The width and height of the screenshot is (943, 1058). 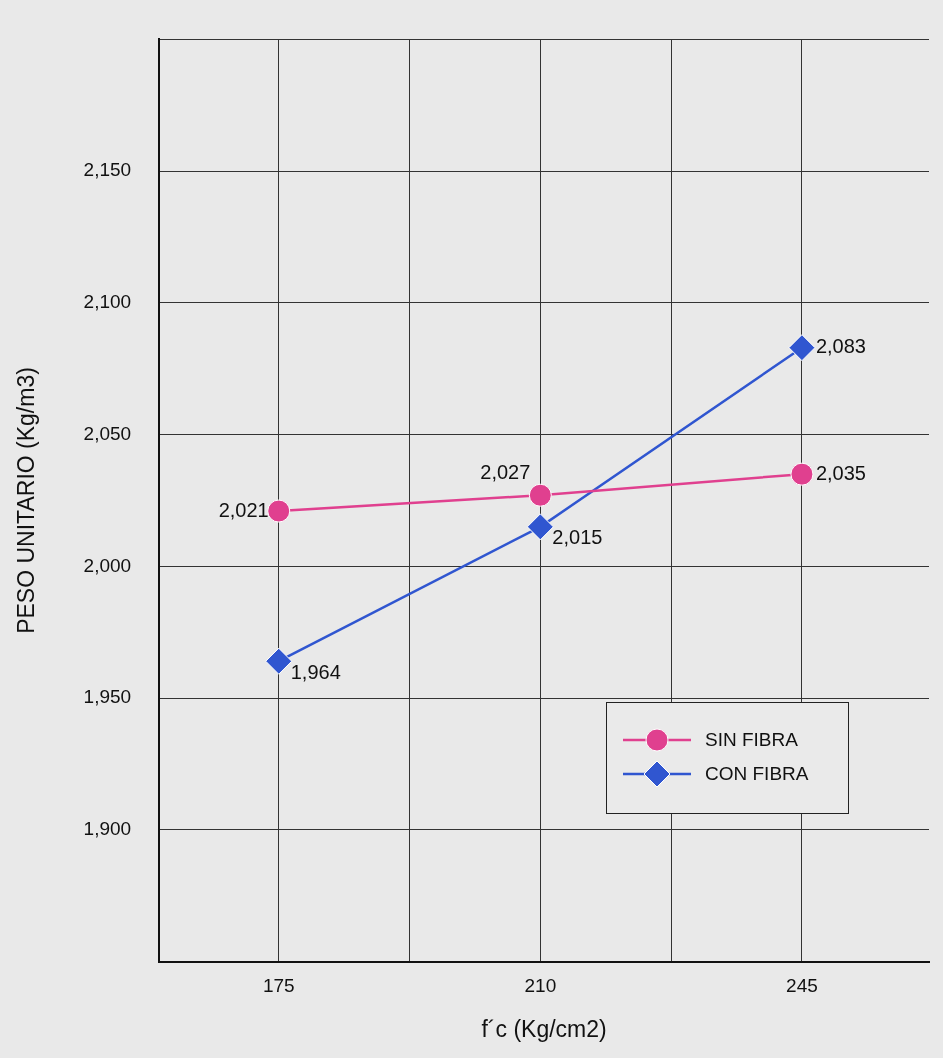 What do you see at coordinates (544, 1028) in the screenshot?
I see `x-axis-title: f´c (Kg/cm2)` at bounding box center [544, 1028].